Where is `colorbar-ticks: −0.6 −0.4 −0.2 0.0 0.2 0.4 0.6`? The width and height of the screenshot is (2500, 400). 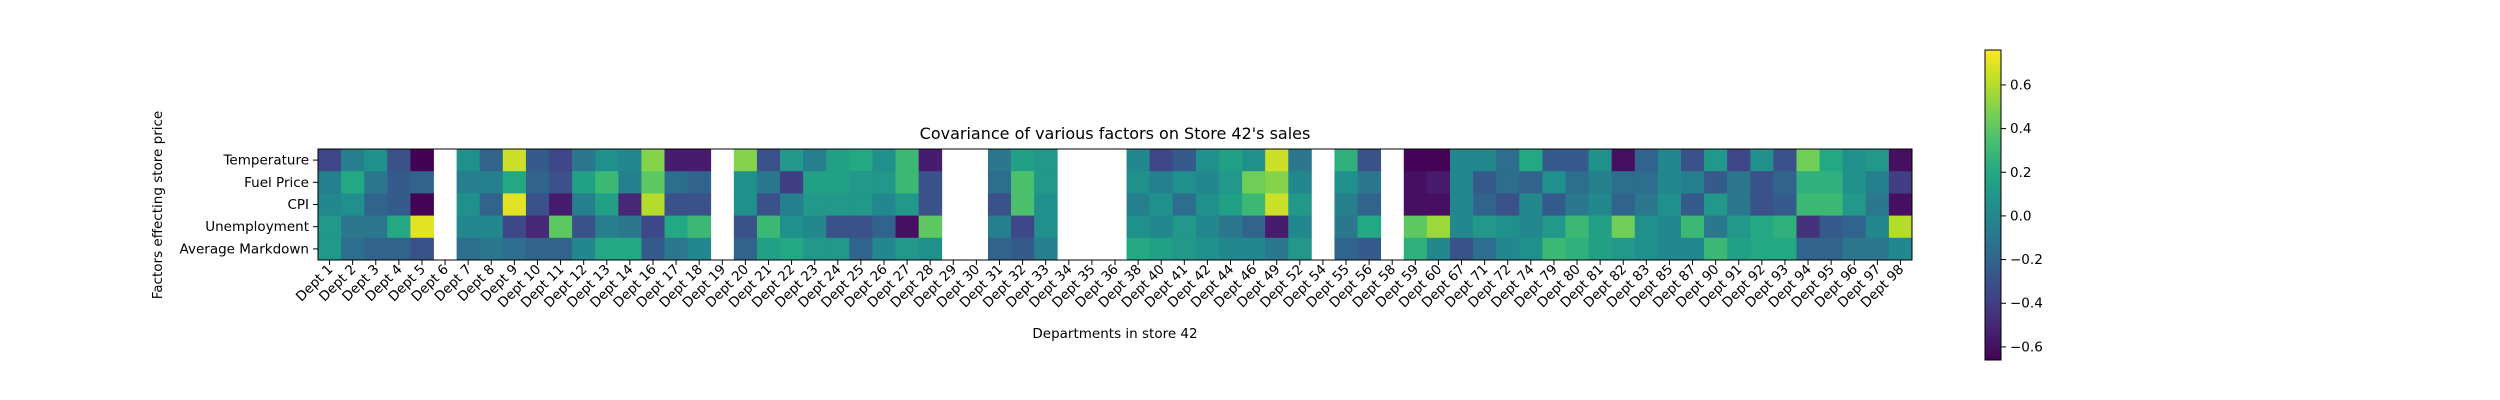
colorbar-ticks: −0.6 −0.4 −0.2 0.0 0.2 0.4 0.6 is located at coordinates (2022, 216).